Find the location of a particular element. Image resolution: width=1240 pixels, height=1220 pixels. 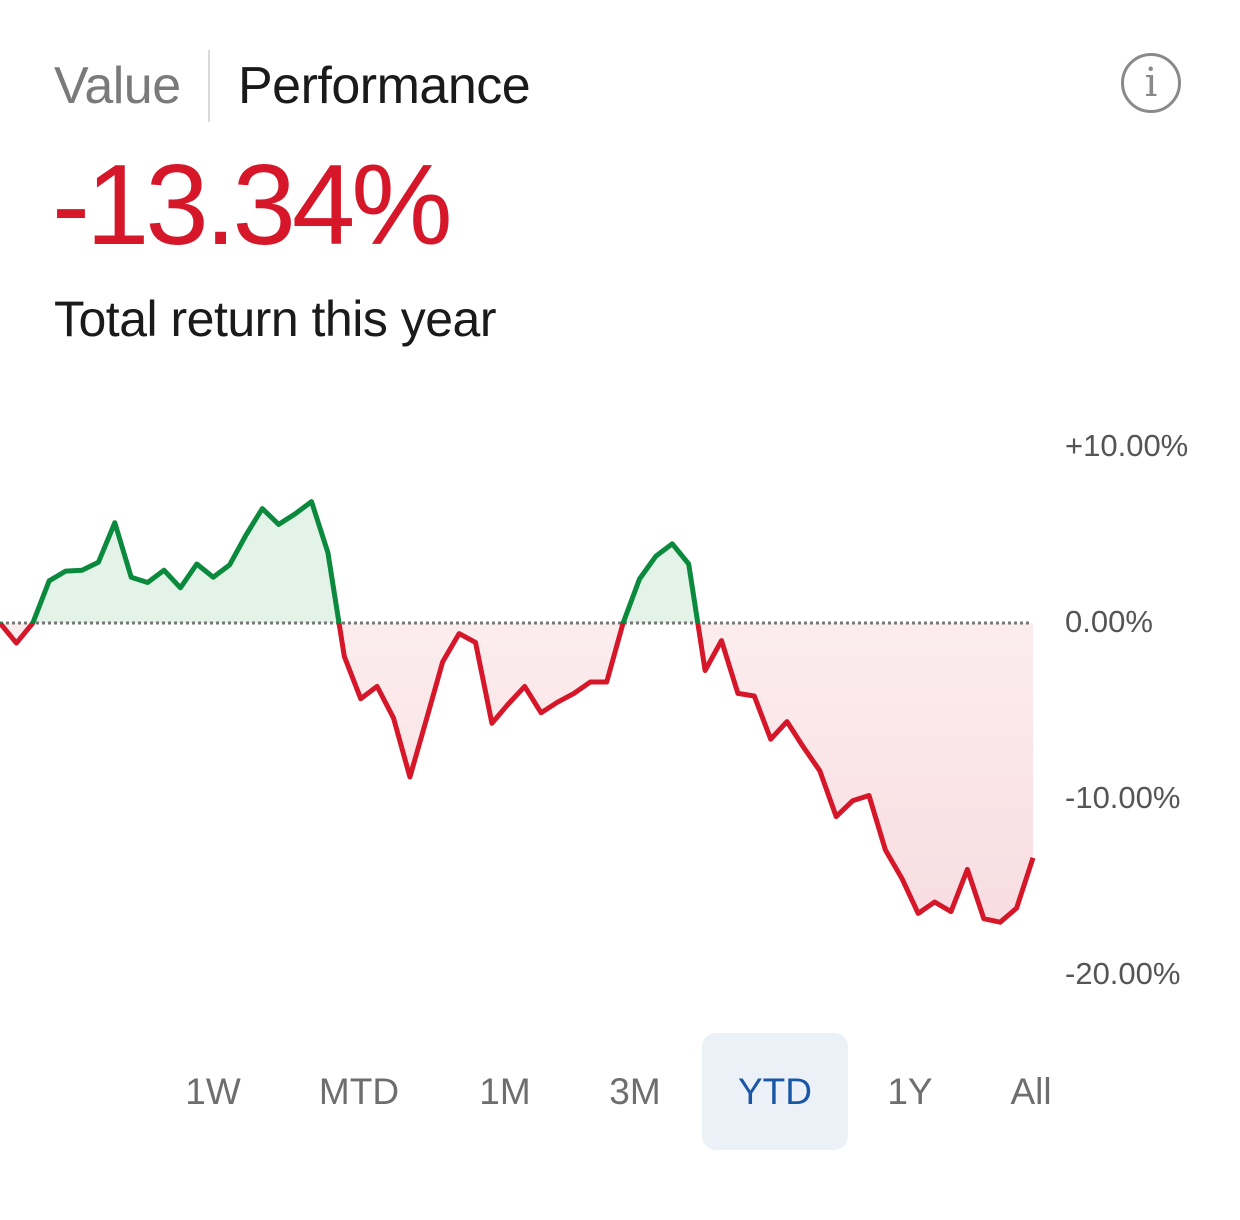

info-icon: i is located at coordinates (1151, 83).